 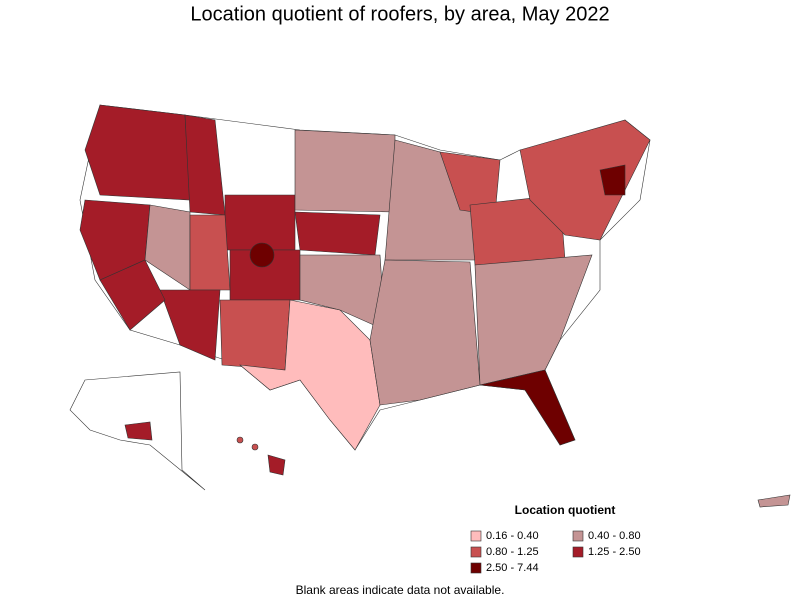 I want to click on legend-label: 0.16 - 0.40, so click(x=512, y=536).